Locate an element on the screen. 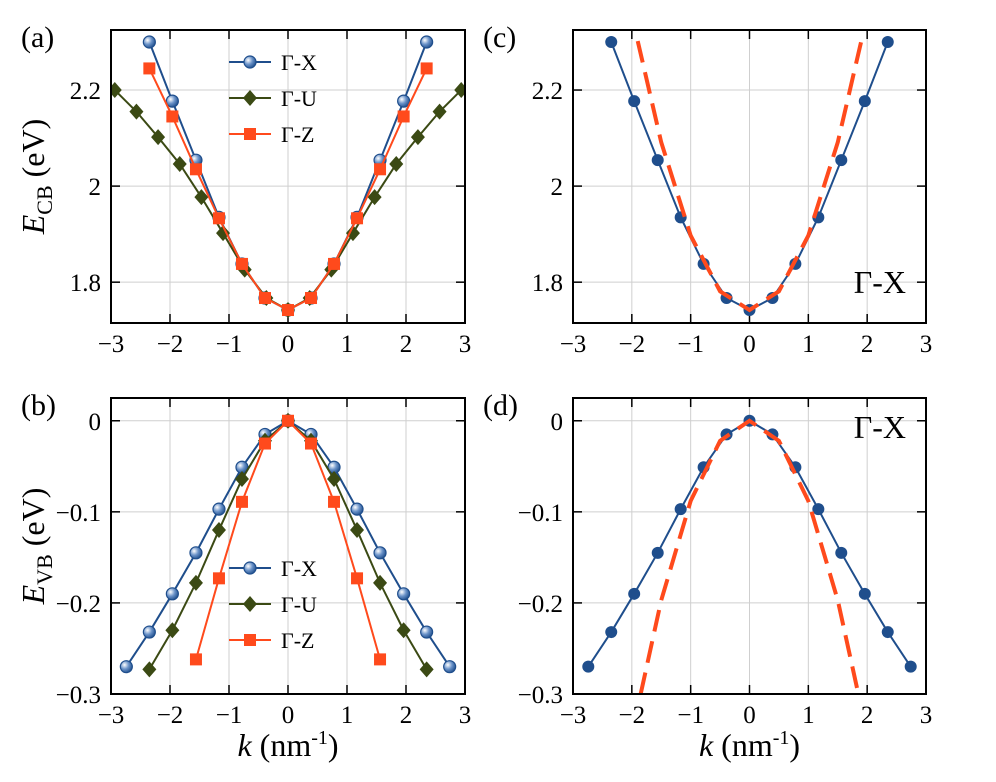  y-tick-label: −0.1 is located at coordinates (78, 513).